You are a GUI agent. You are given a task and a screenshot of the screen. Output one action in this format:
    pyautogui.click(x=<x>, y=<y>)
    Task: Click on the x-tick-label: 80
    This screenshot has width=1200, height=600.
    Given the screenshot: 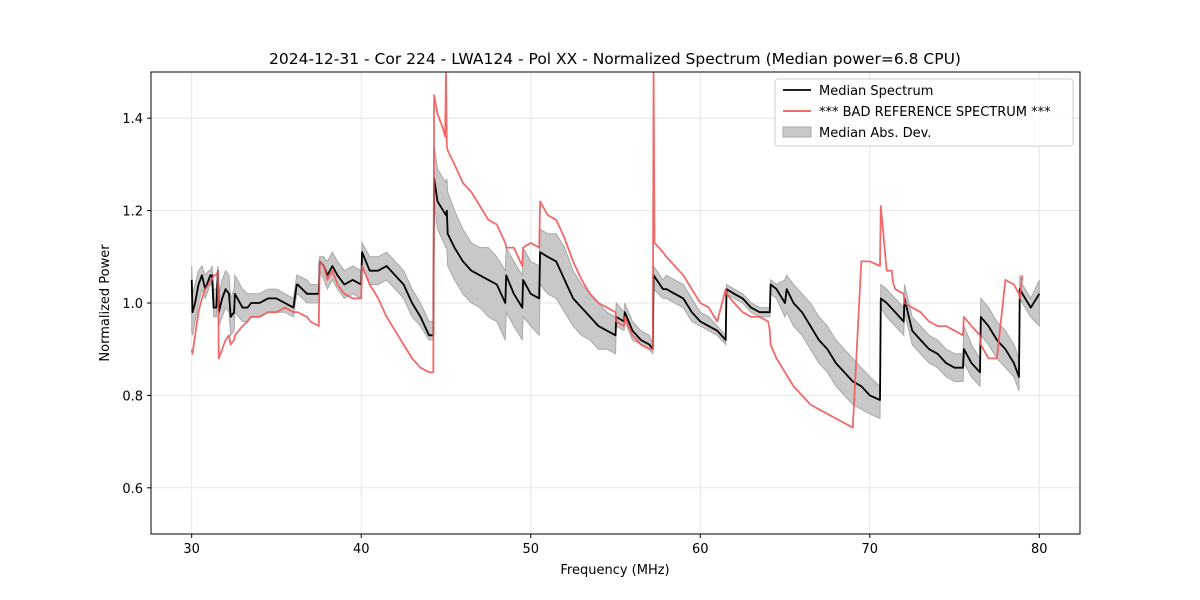 What is the action you would take?
    pyautogui.click(x=1039, y=549)
    